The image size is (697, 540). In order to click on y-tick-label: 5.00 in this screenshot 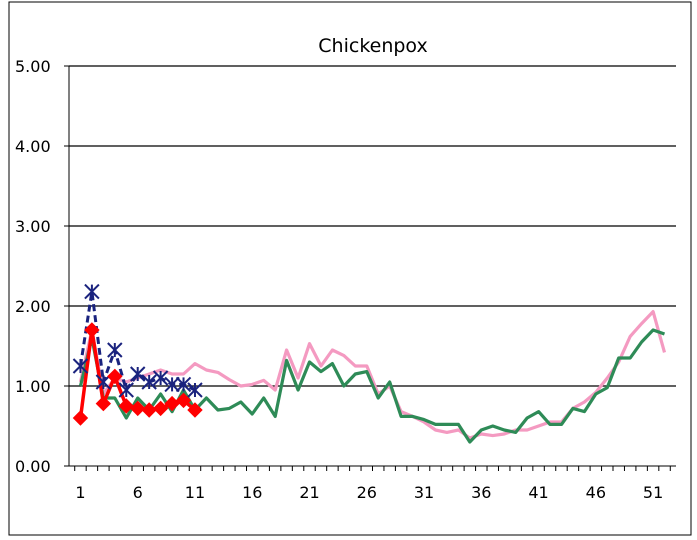, I will do `click(33, 66)`.